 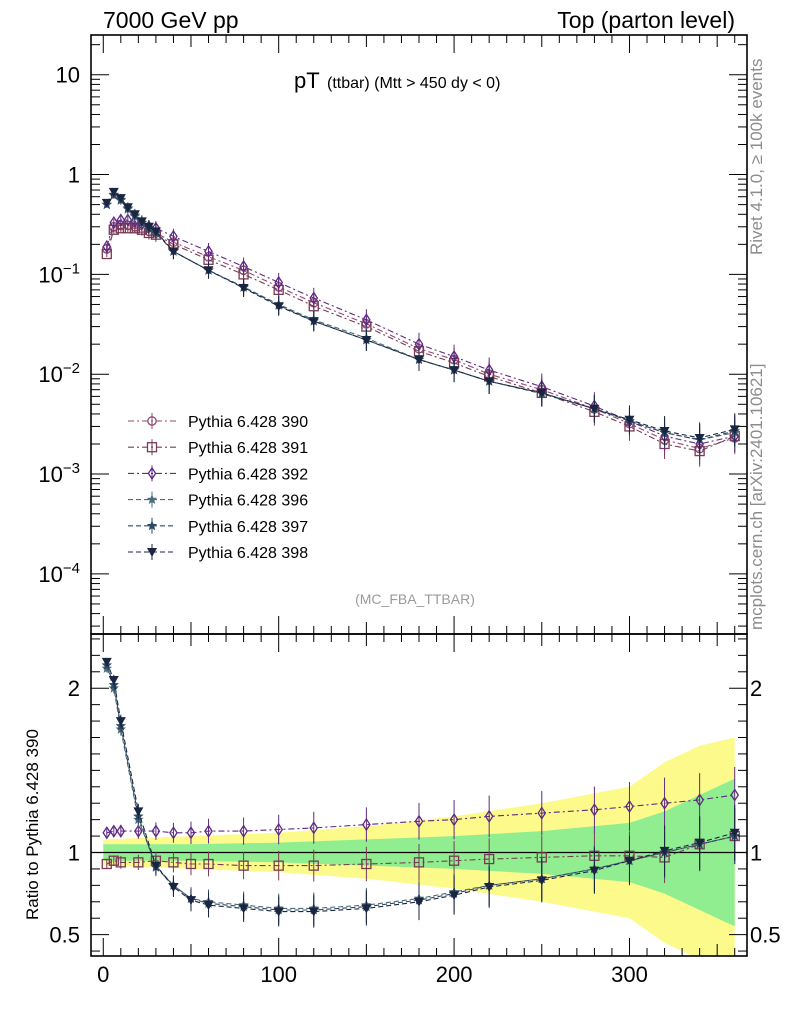 What do you see at coordinates (74, 688) in the screenshot?
I see `ratio-y-tick-label-left: 2` at bounding box center [74, 688].